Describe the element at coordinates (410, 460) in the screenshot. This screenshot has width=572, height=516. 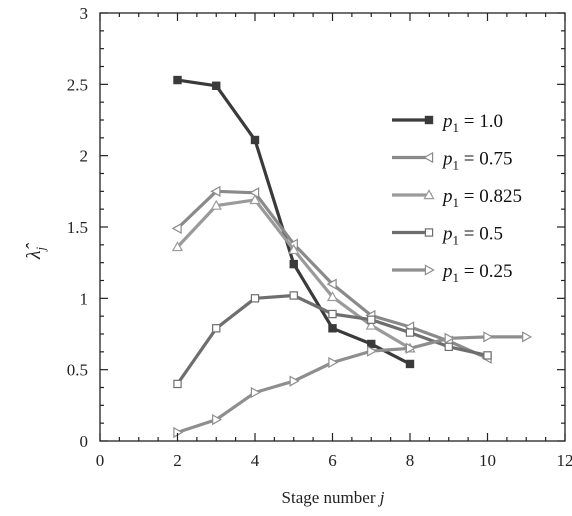
I see `x-tick-label: 8` at that location.